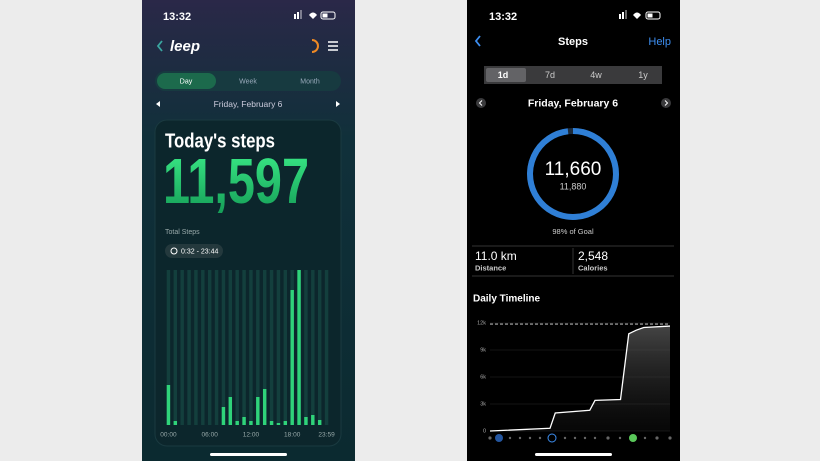  Describe the element at coordinates (236, 181) in the screenshot. I see `steps-total: 11,597` at that location.